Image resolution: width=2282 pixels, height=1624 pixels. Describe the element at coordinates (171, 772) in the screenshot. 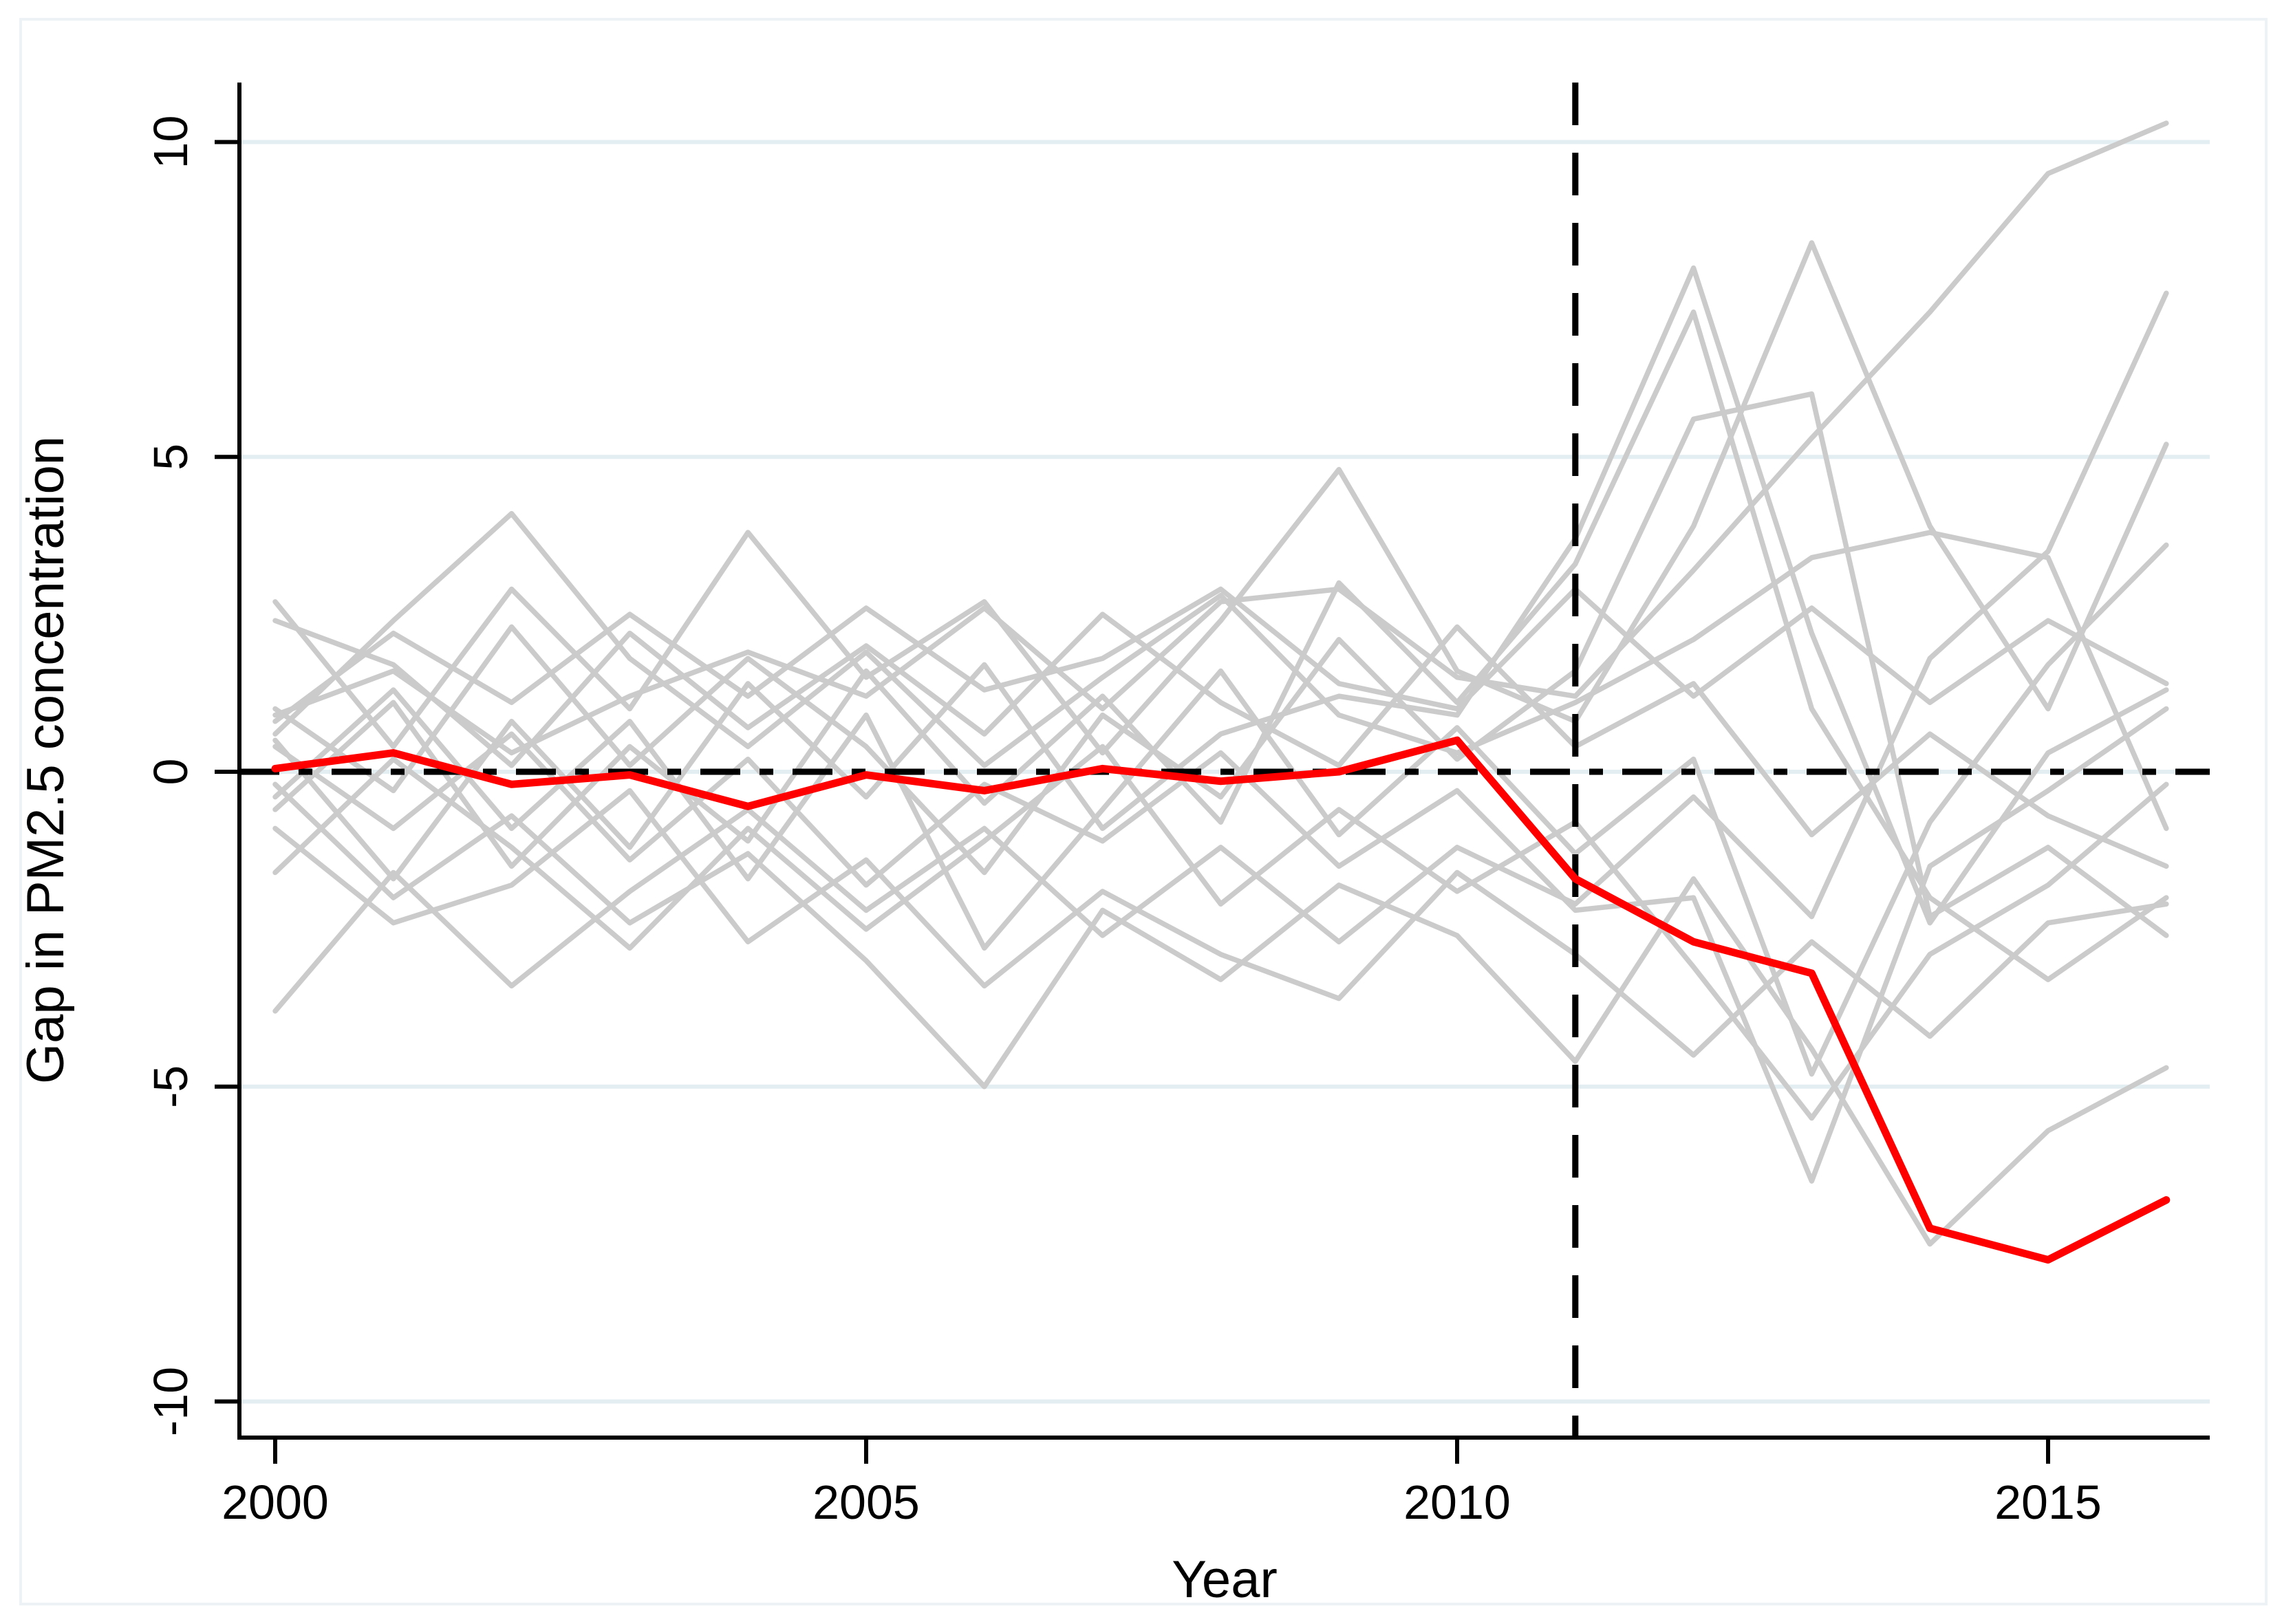

I see `y-tick-label-0: 0` at that location.